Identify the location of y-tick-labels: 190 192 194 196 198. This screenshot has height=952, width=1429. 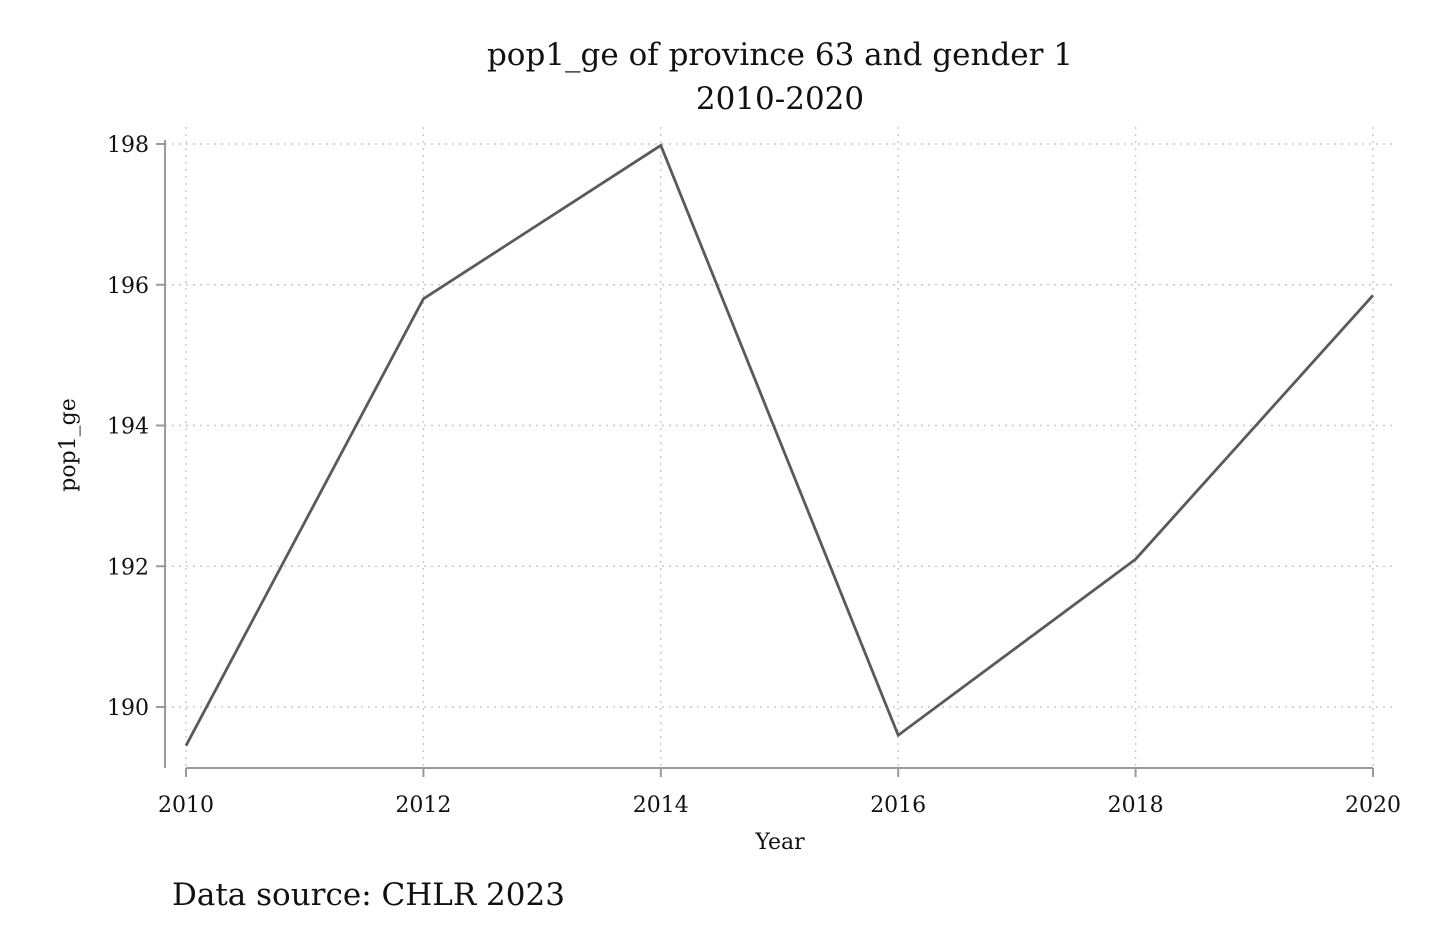
(128, 427).